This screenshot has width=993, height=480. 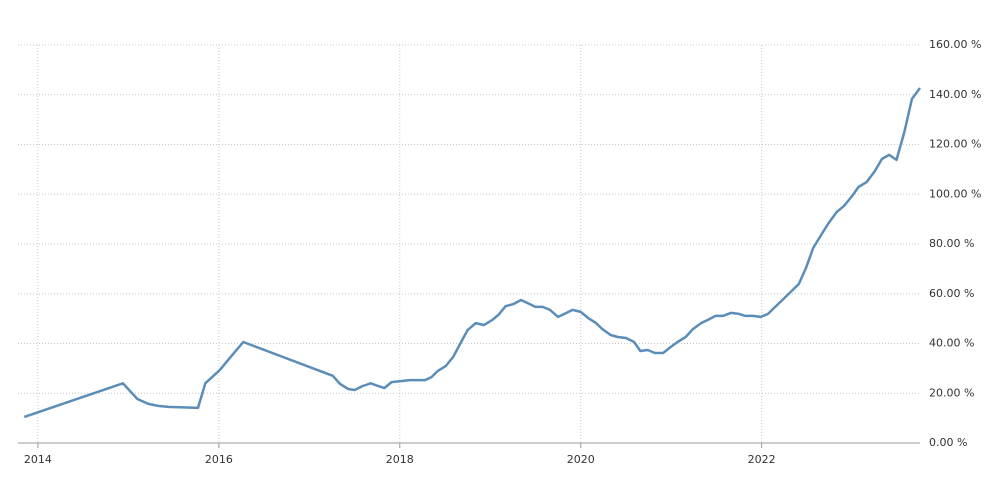 I want to click on y-tick-label: 0.00 %, so click(x=948, y=442).